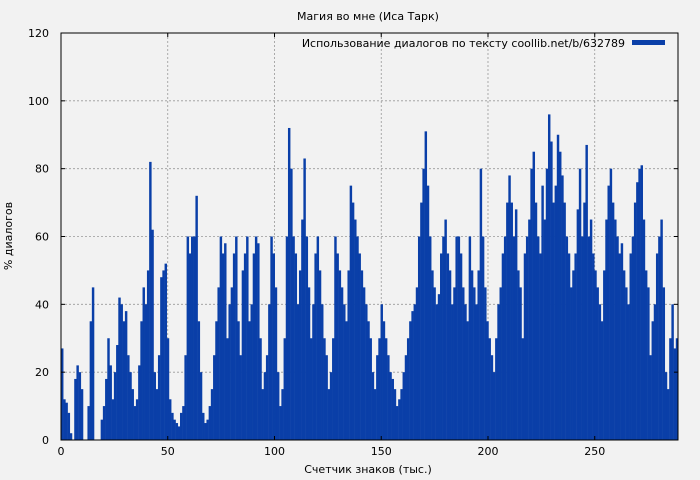 The width and height of the screenshot is (700, 480). What do you see at coordinates (38, 101) in the screenshot?
I see `y-tick-label: 100` at bounding box center [38, 101].